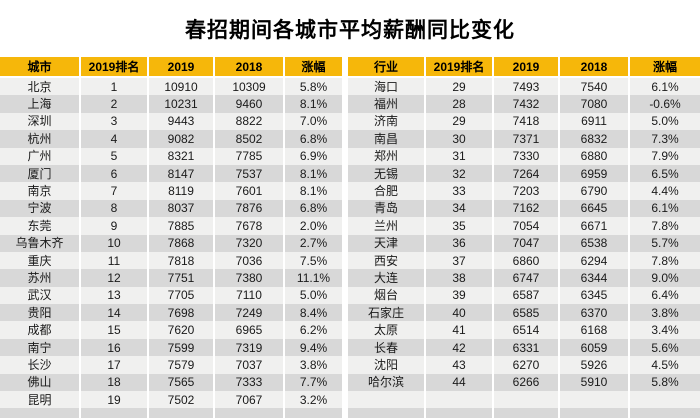  Describe the element at coordinates (181, 365) in the screenshot. I see `cell: 7579` at that location.